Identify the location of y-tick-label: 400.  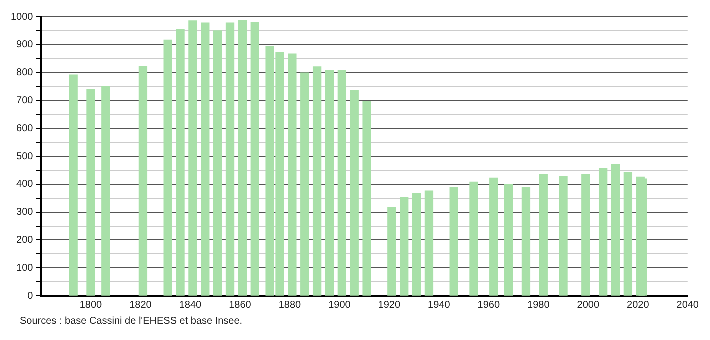
(25, 184).